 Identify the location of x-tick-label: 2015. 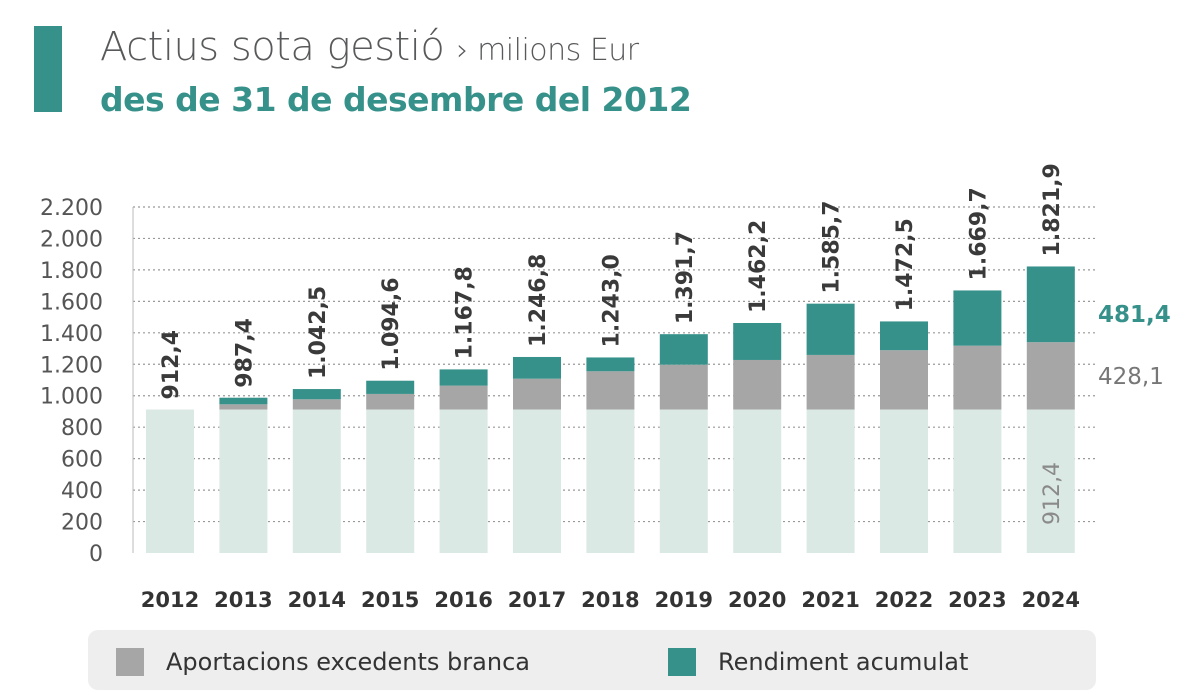
(390, 600).